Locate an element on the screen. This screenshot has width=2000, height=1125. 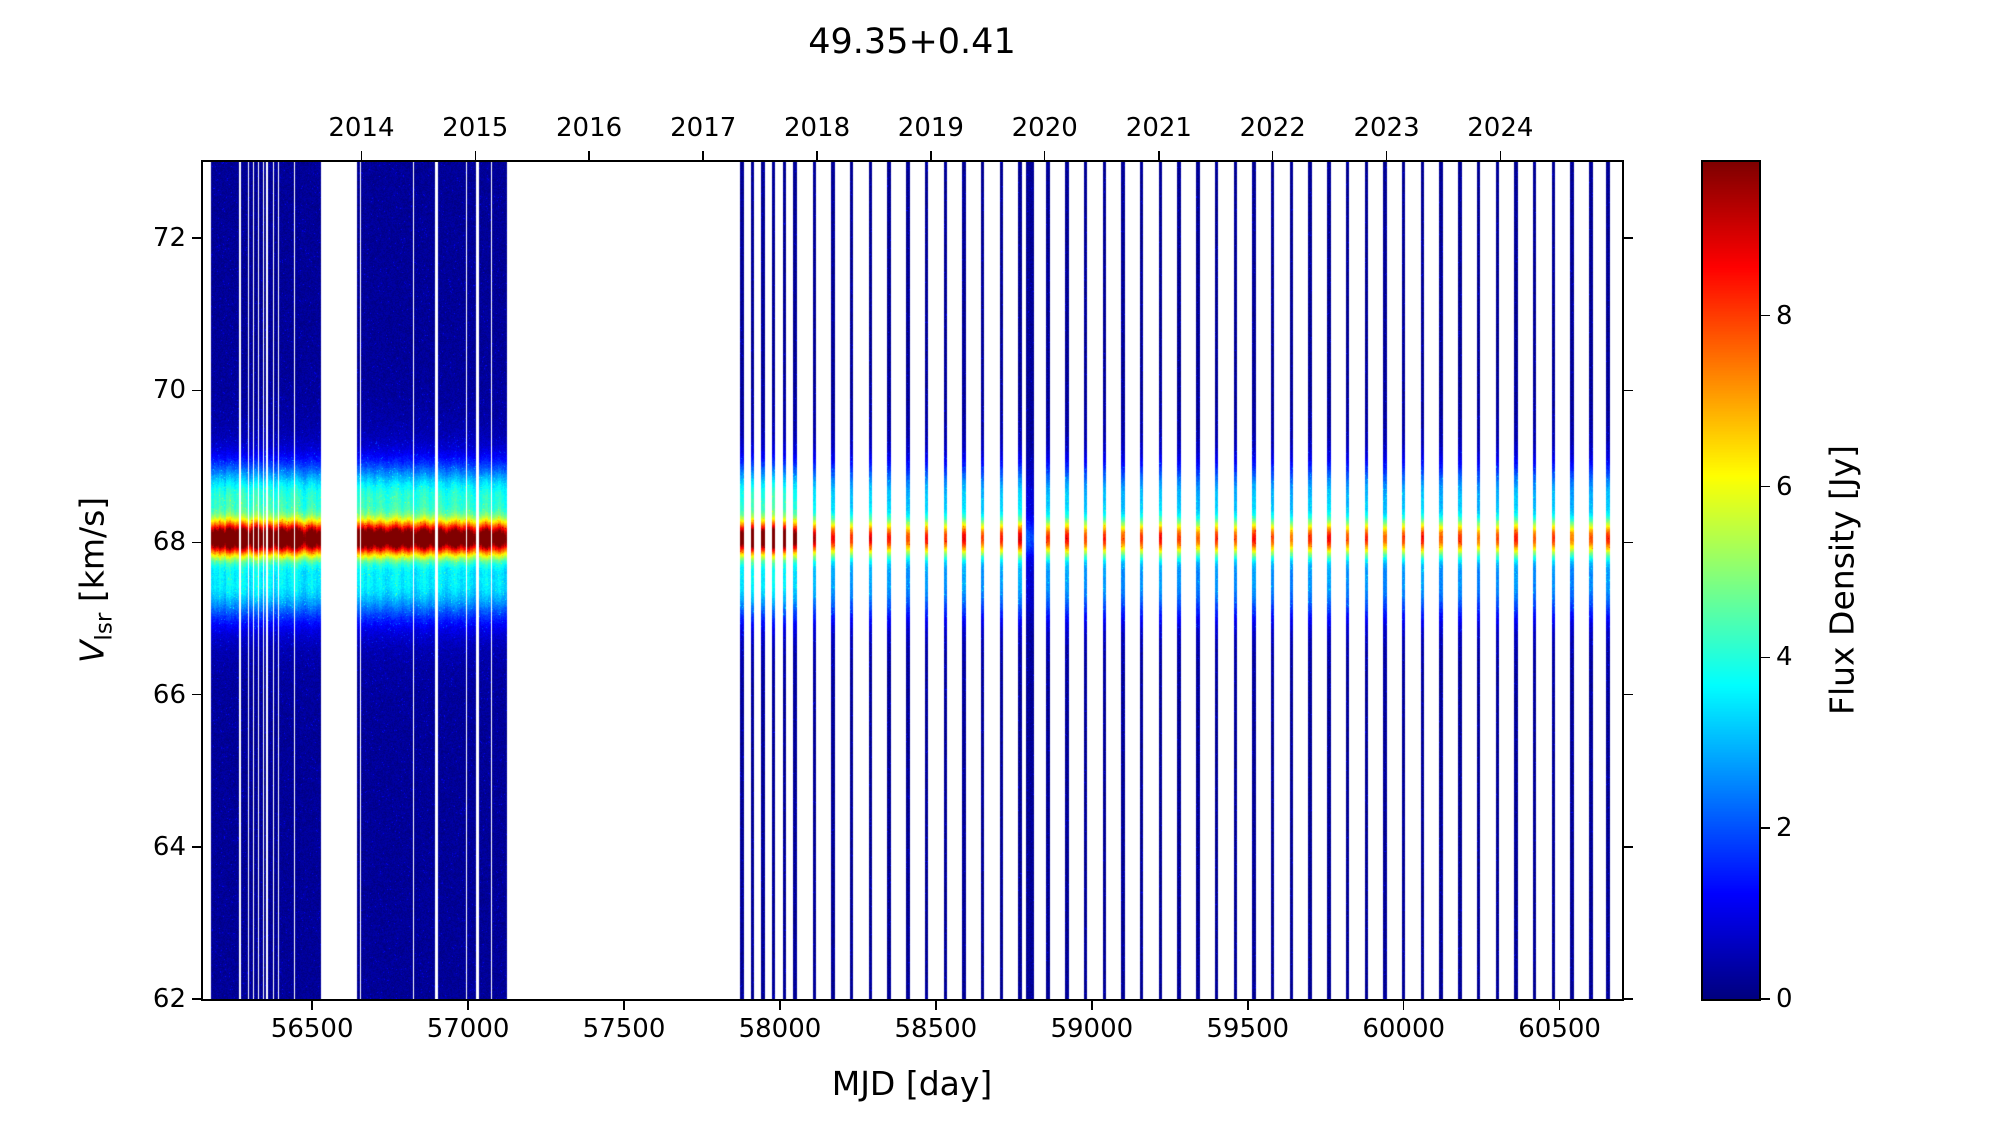
colorbar-tick-label: 2 is located at coordinates (1784, 828).